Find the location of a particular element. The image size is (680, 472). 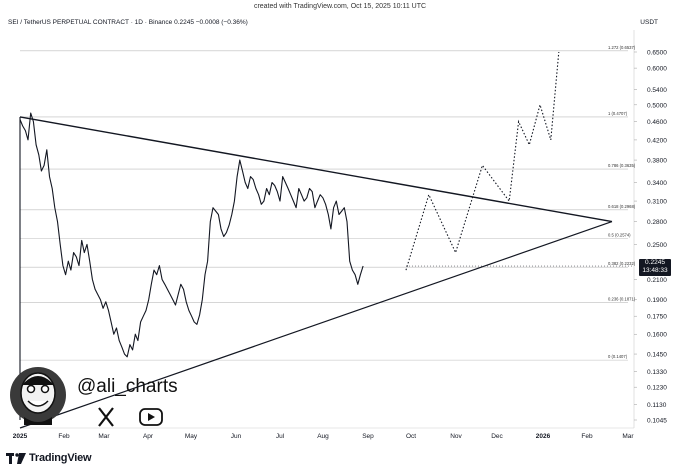

y-tick-label: 0.5000 is located at coordinates (657, 105).